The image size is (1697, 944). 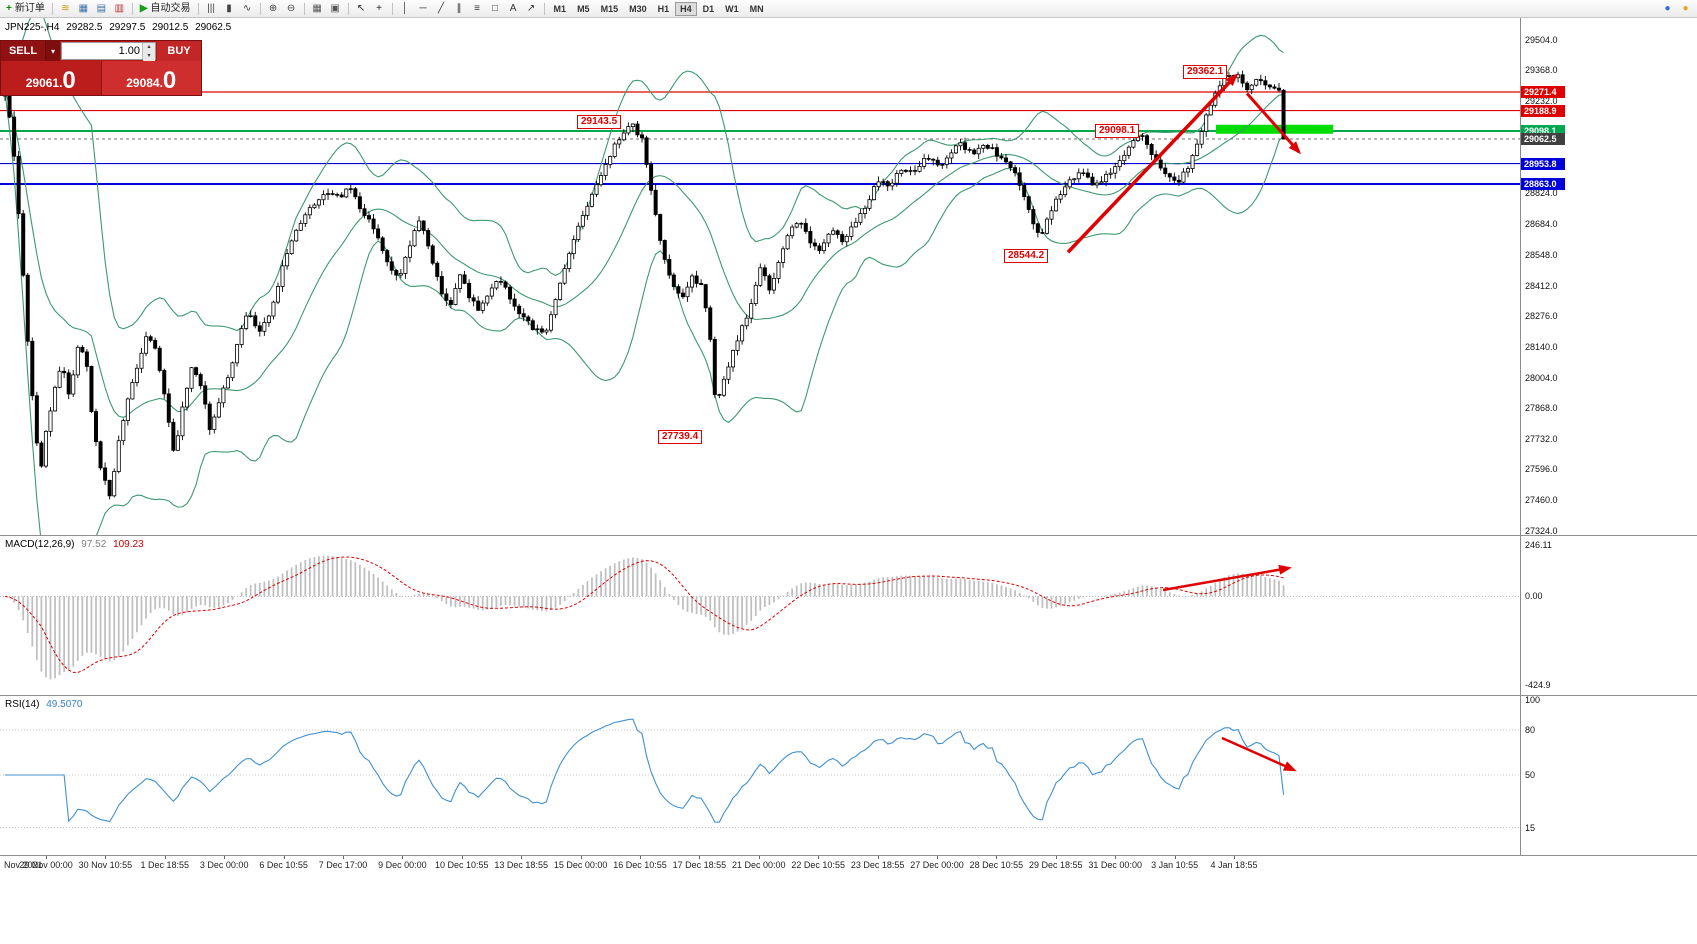 I want to click on timeframe-h1: H1, so click(x=663, y=8).